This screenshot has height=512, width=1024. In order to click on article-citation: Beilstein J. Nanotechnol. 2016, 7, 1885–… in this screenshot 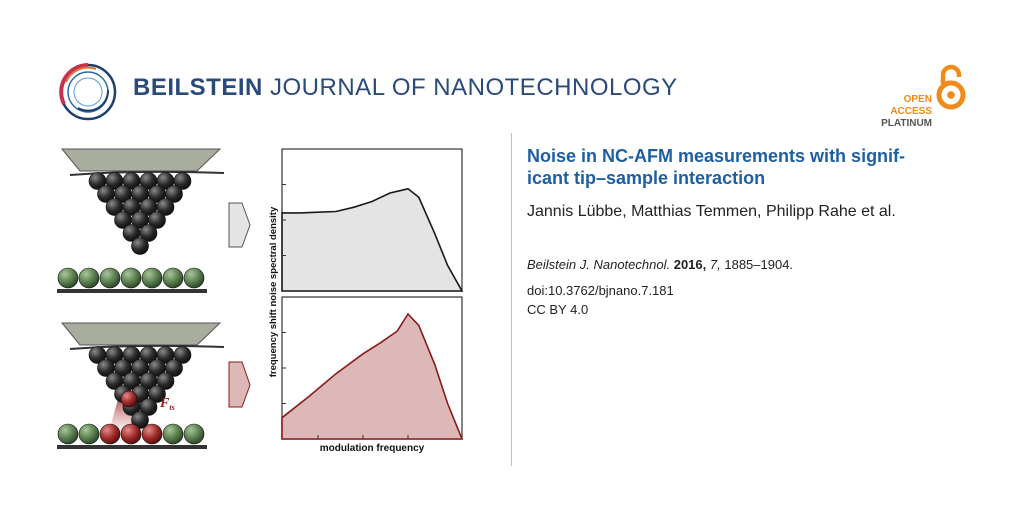, I will do `click(660, 264)`.